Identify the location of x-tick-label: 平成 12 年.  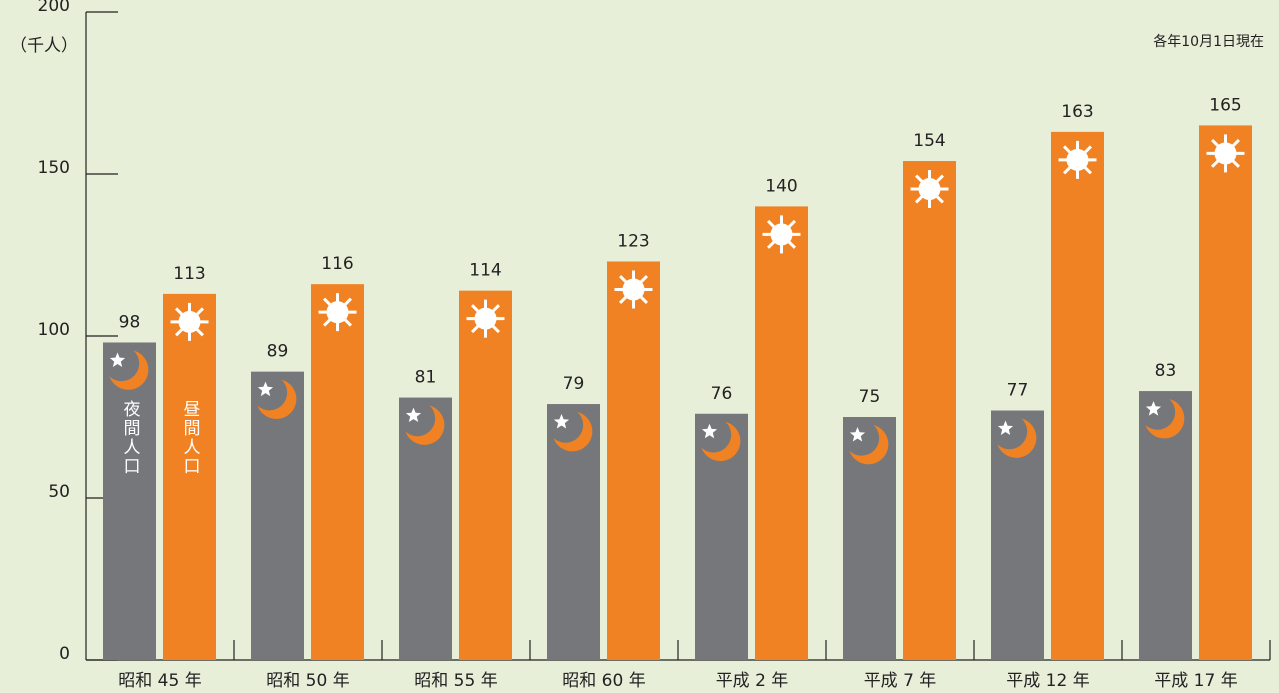
(1047, 681).